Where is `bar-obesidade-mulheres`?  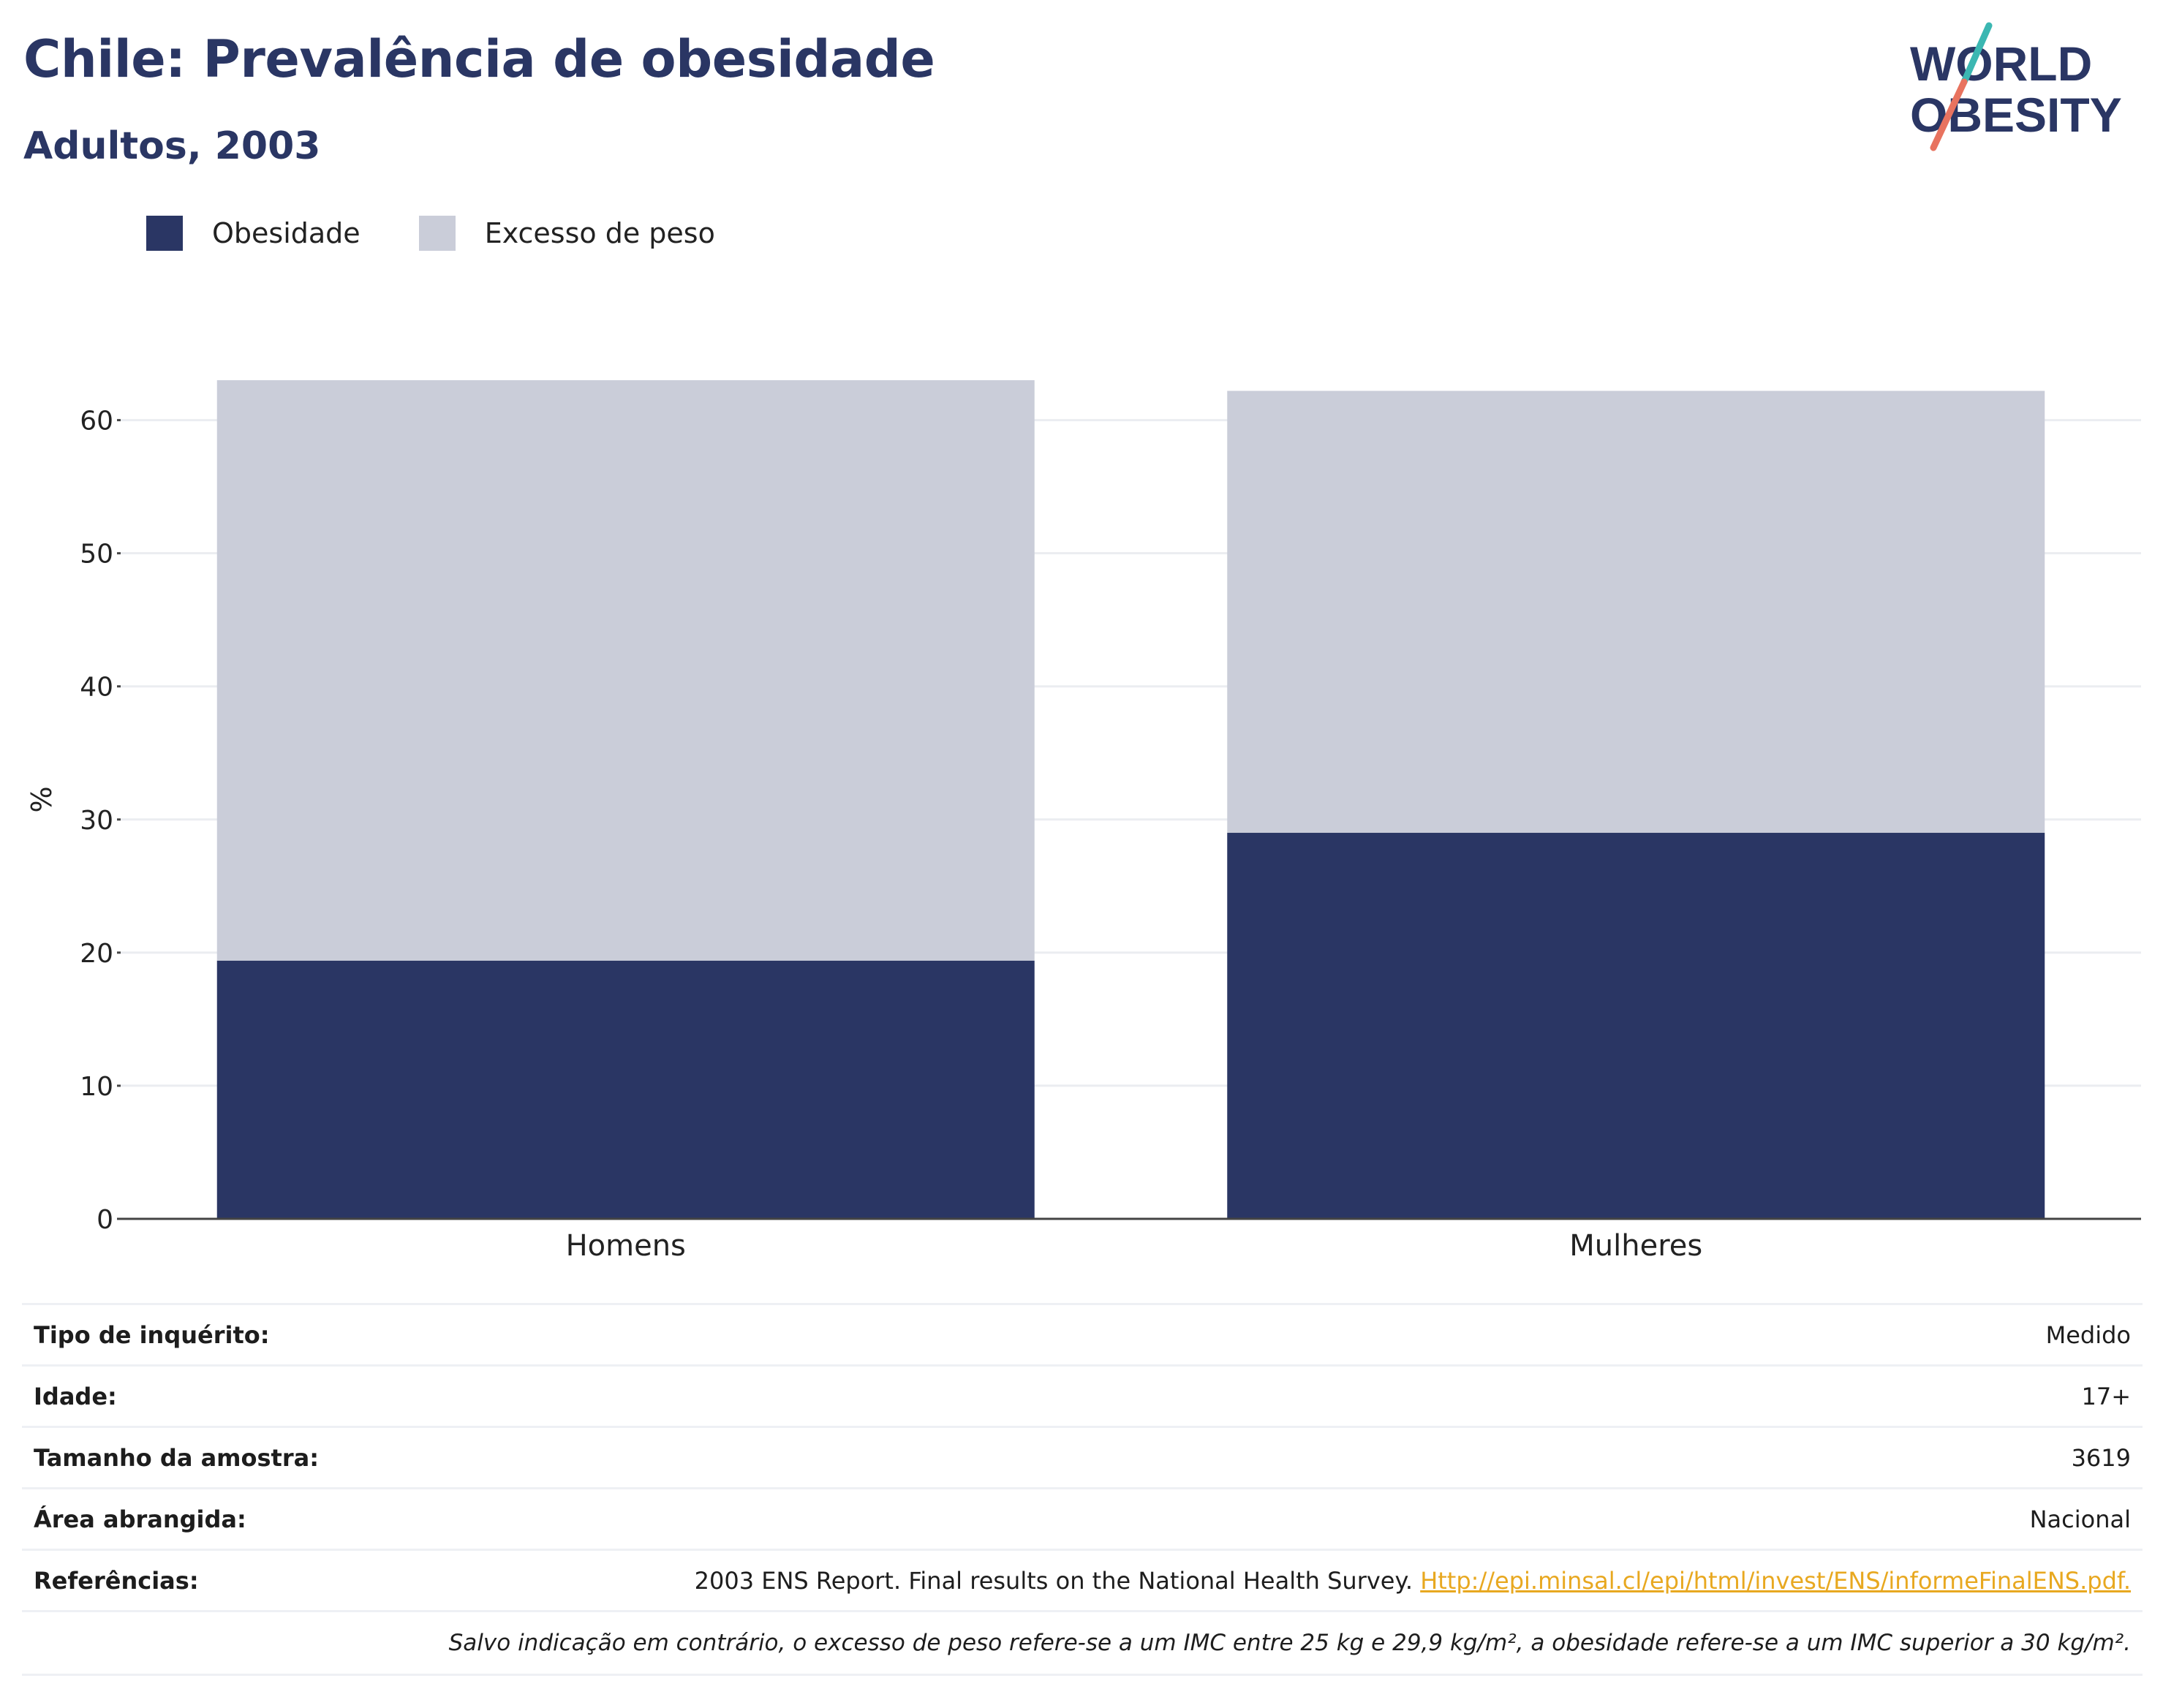 bar-obesidade-mulheres is located at coordinates (1636, 1026).